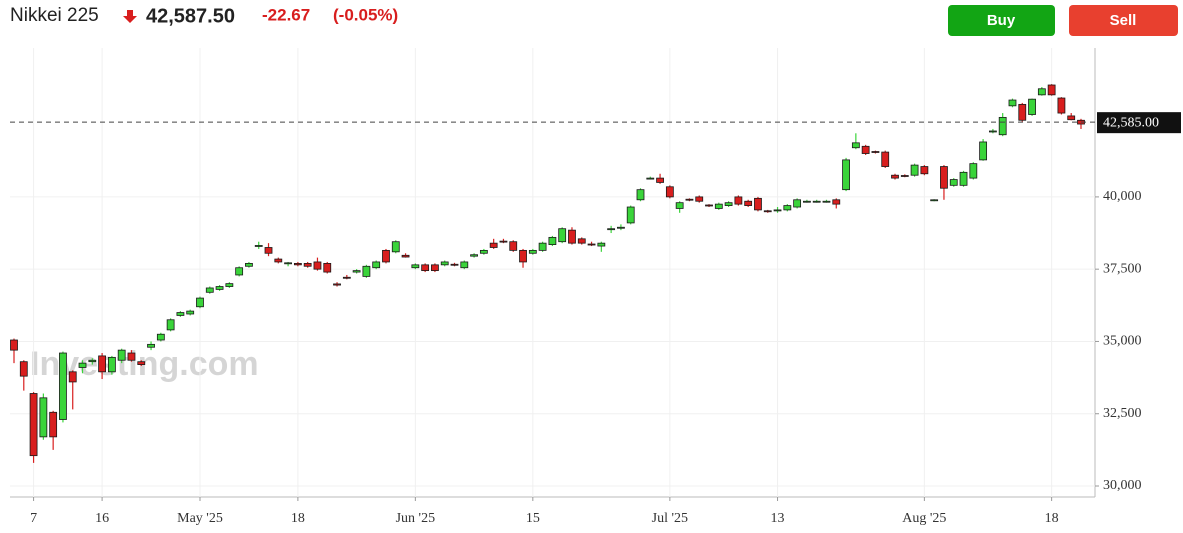  I want to click on sell-button: Sell, so click(1123, 20).